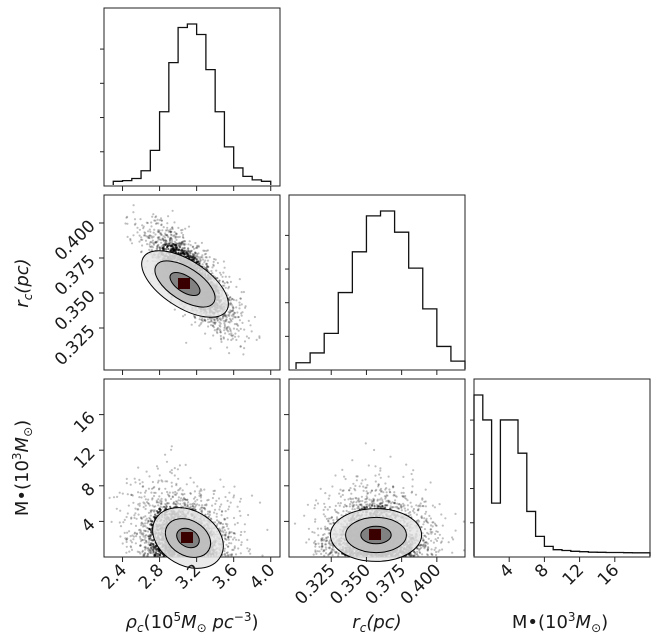  Describe the element at coordinates (228, 166) in the screenshot. I see `rho-hist-bin` at that location.